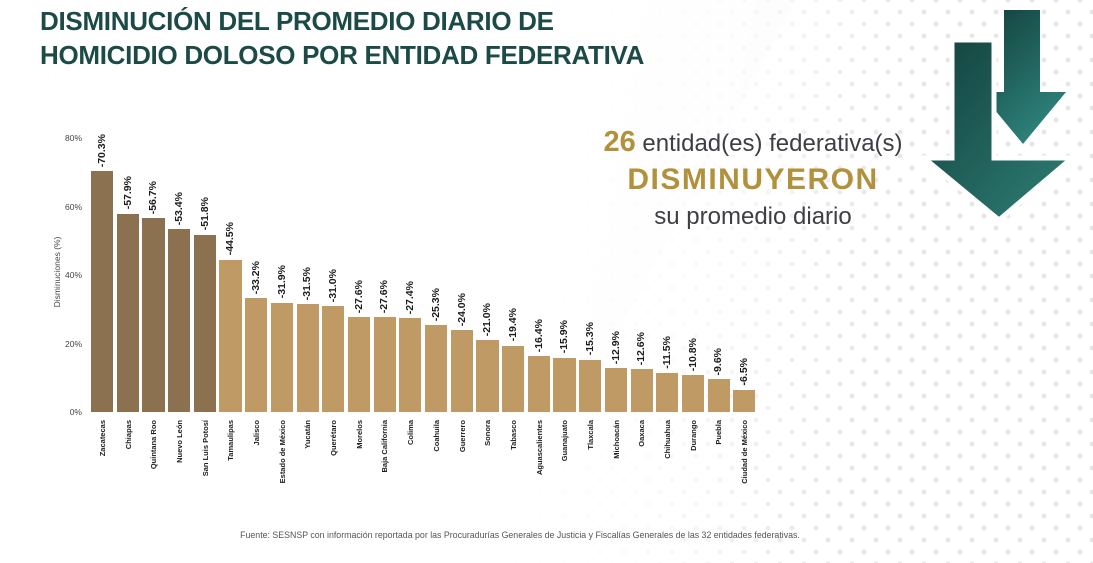 Image resolution: width=1093 pixels, height=563 pixels. What do you see at coordinates (411, 433) in the screenshot?
I see `x-category-label: Colima` at bounding box center [411, 433].